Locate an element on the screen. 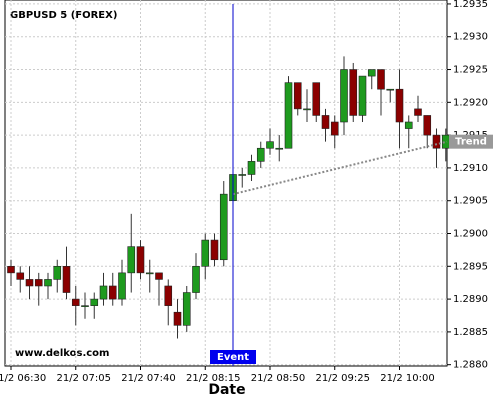  x-axis-label: Date is located at coordinates (226, 390).